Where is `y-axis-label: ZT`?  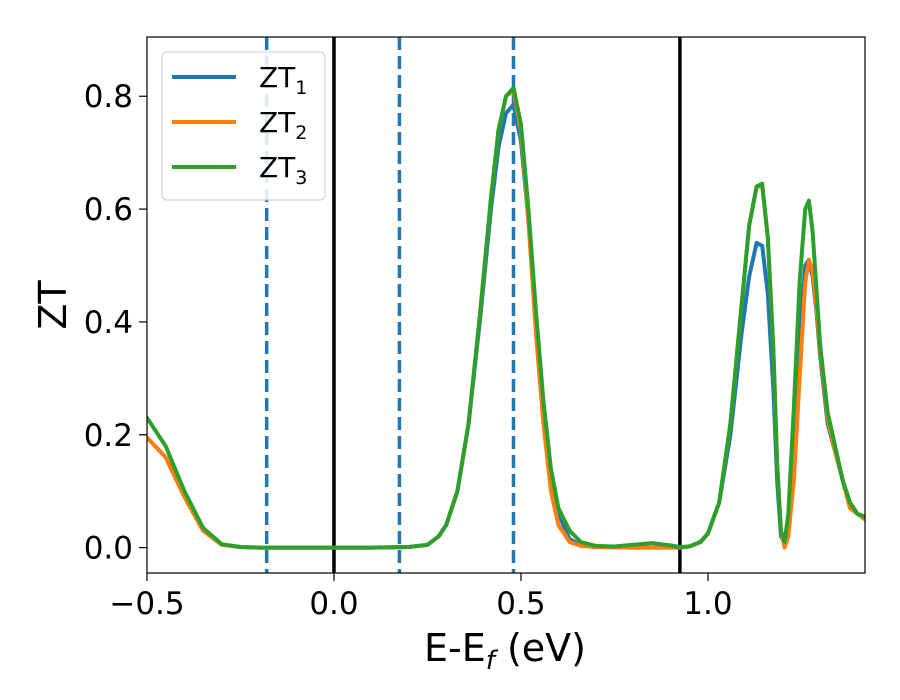 y-axis-label: ZT is located at coordinates (53, 305).